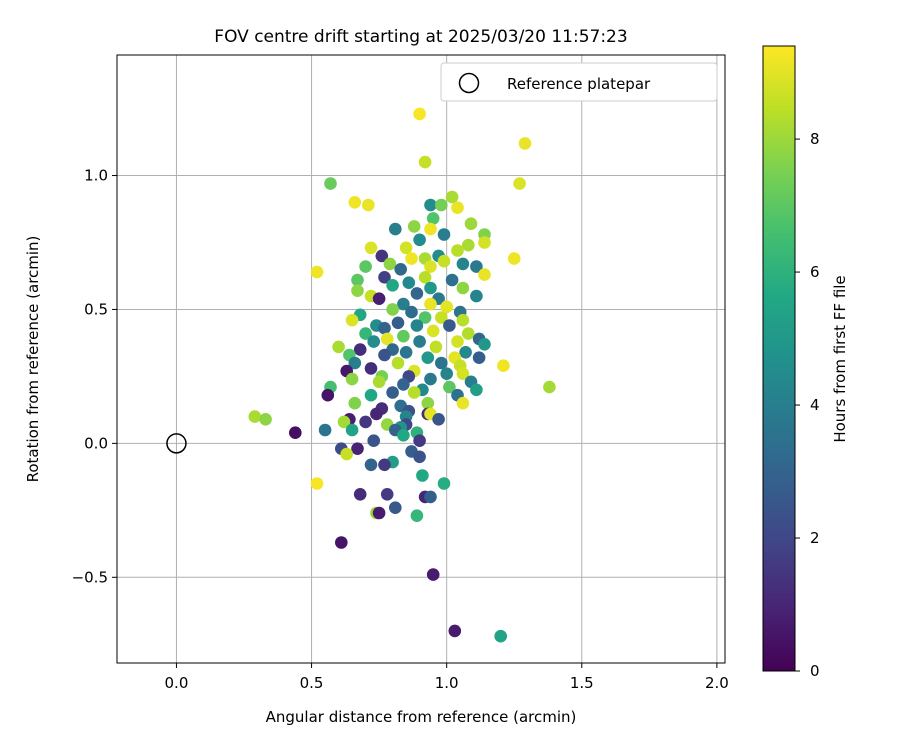 The height and width of the screenshot is (750, 900). I want to click on legend-label: Reference platepar, so click(579, 84).